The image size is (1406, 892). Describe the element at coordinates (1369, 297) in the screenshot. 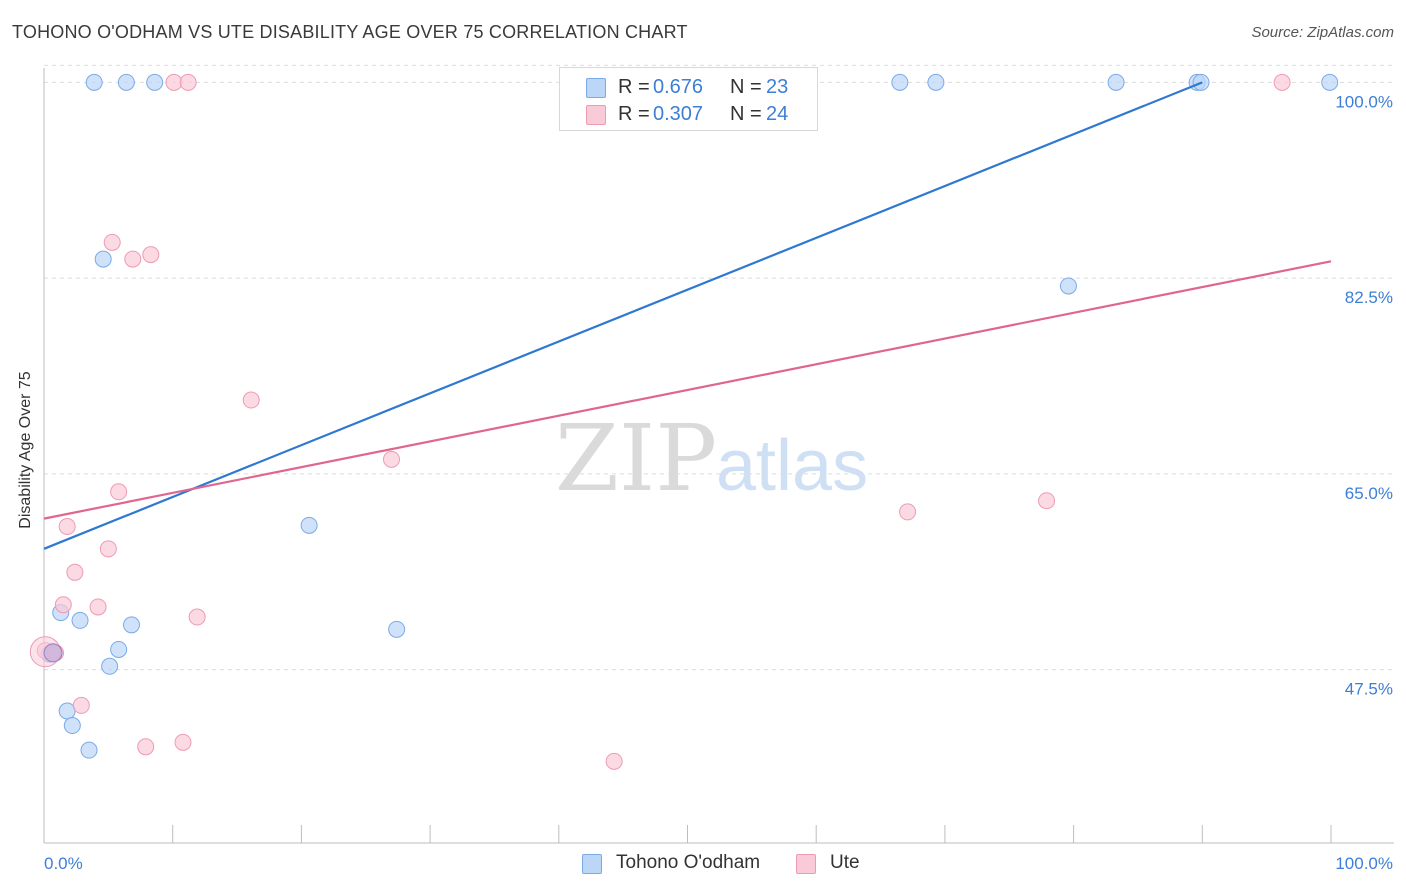

I see `y-tick-label: 82.5%` at that location.